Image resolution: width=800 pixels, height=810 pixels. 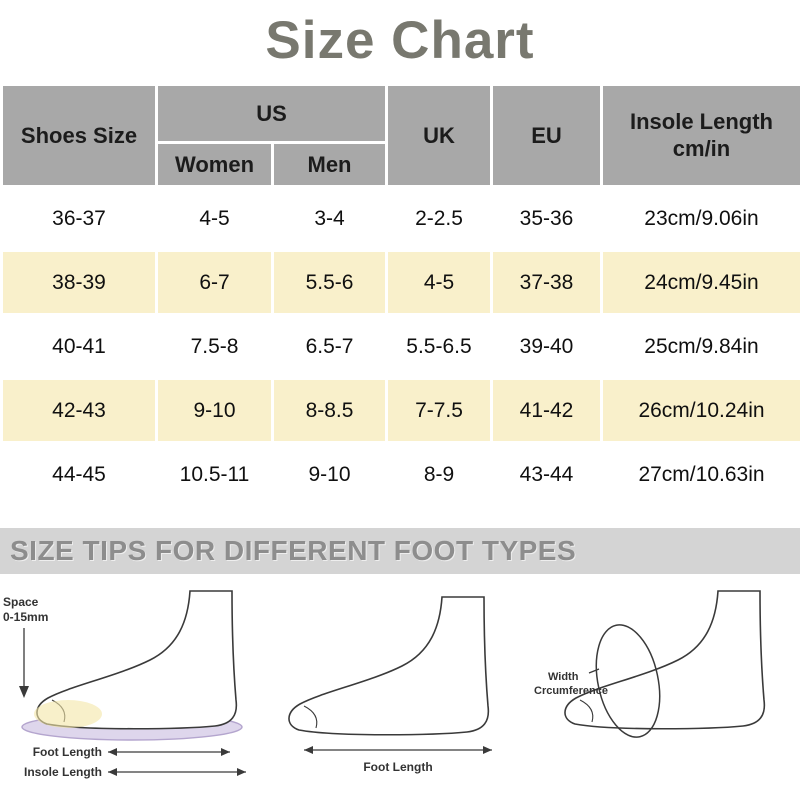 I want to click on space-range-label: 0-15mm, so click(x=25, y=617).